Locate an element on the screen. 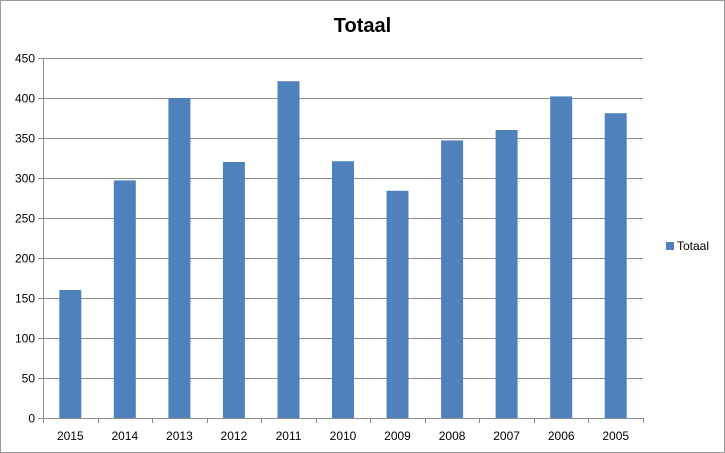 This screenshot has width=725, height=453. bar-2007 is located at coordinates (506, 274).